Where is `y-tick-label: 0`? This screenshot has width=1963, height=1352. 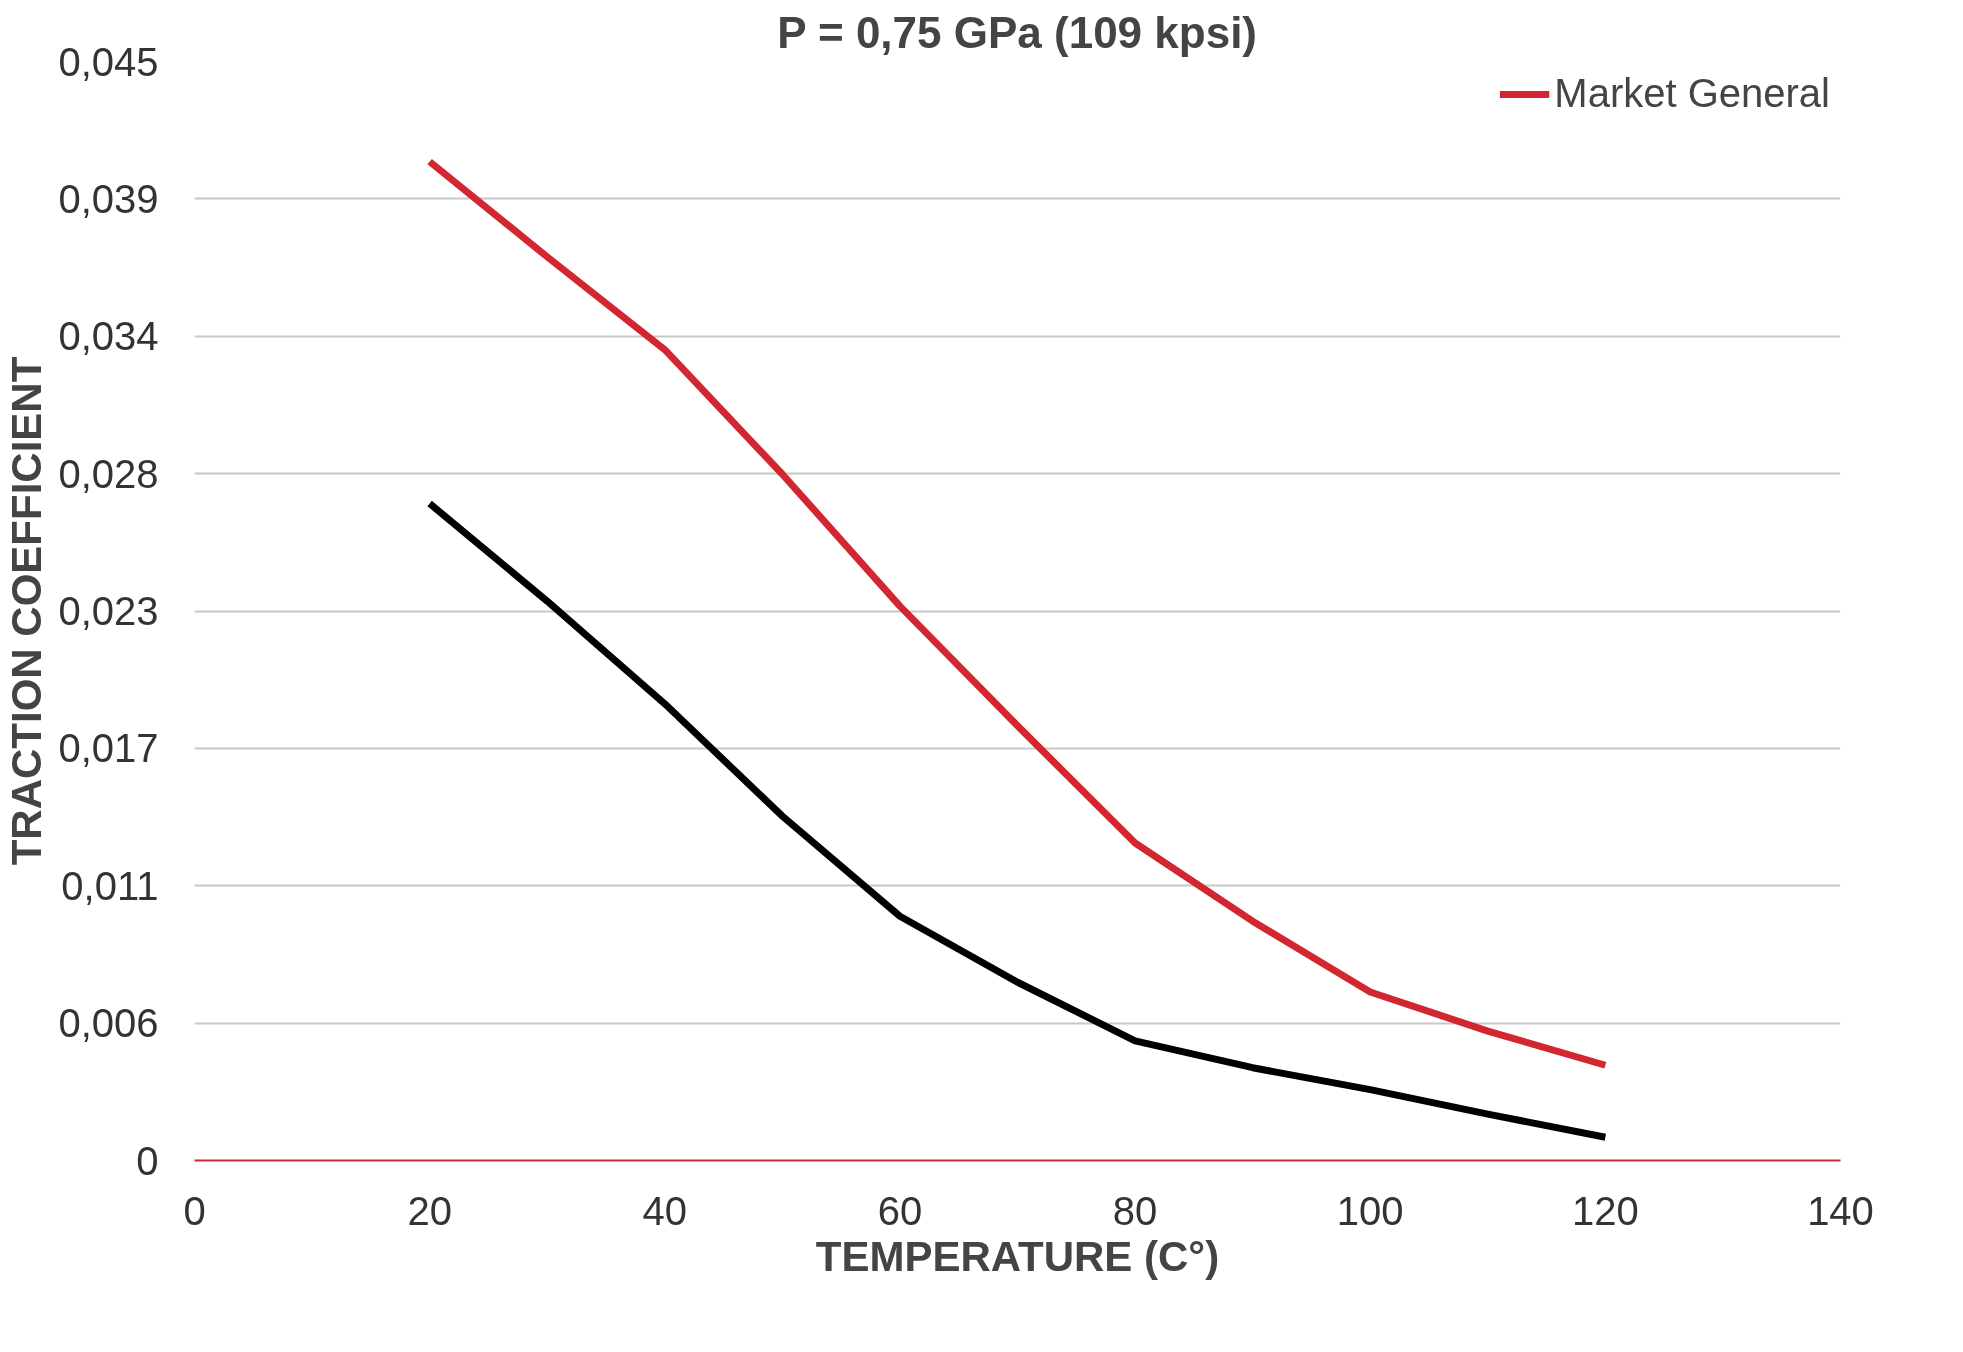 y-tick-label: 0 is located at coordinates (147, 1160).